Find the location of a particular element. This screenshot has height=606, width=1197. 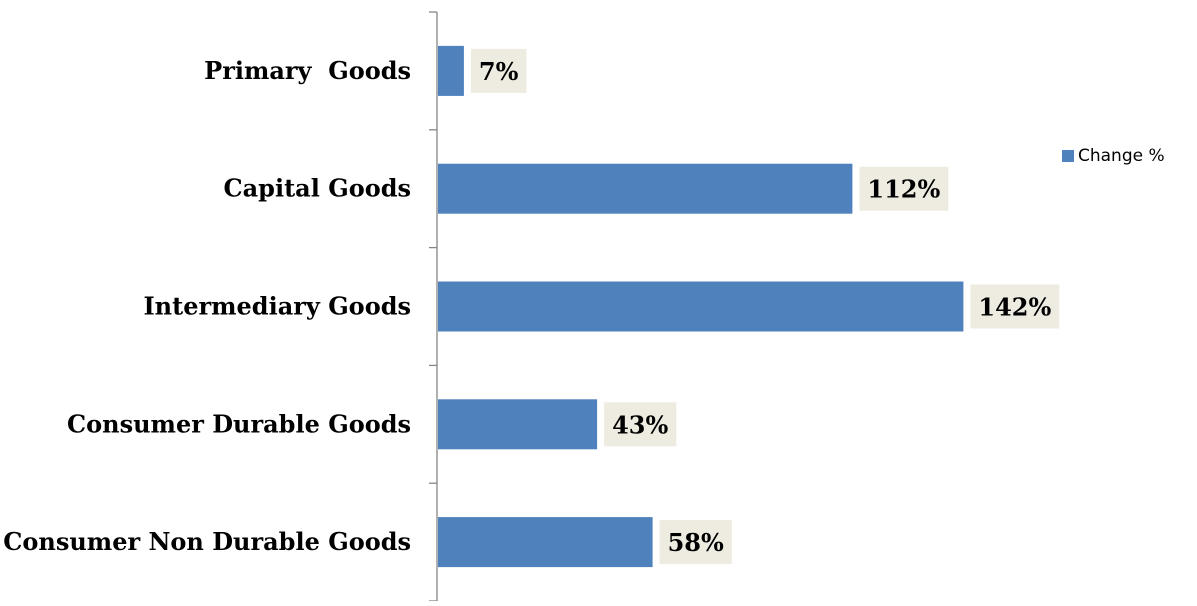

category-label: Intermediary Goods is located at coordinates (277, 306).